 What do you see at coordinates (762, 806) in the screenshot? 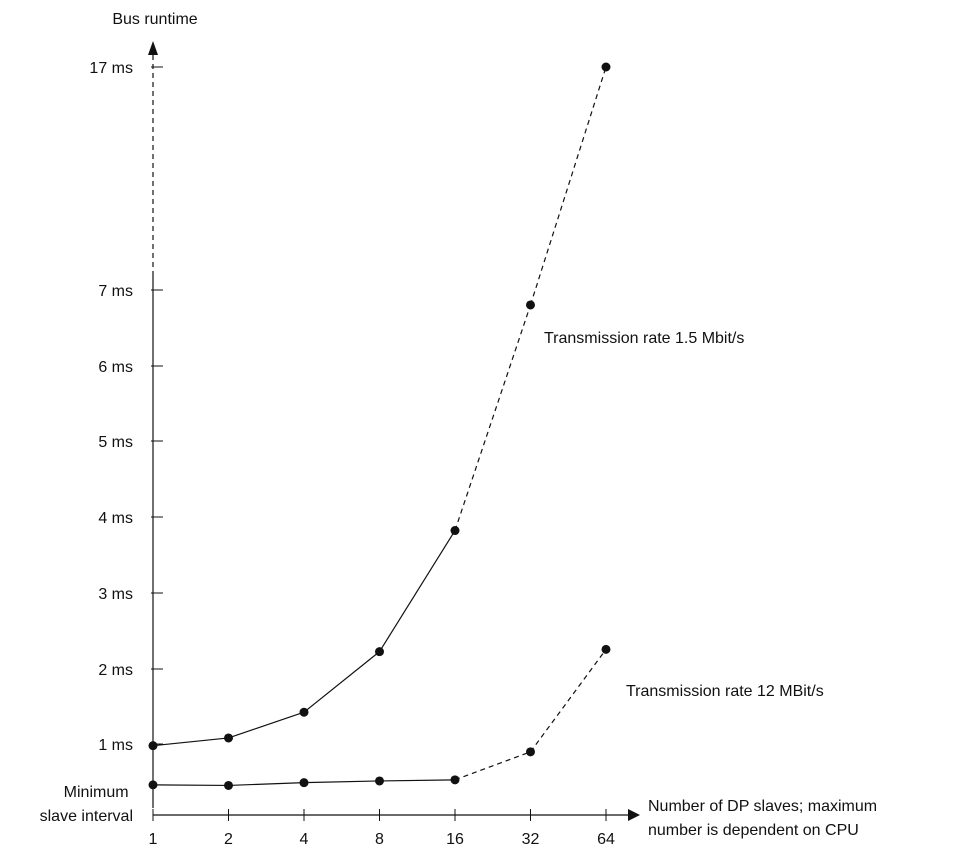
I see `x-axis-title-line-1: Number of DP slaves; maximum` at bounding box center [762, 806].